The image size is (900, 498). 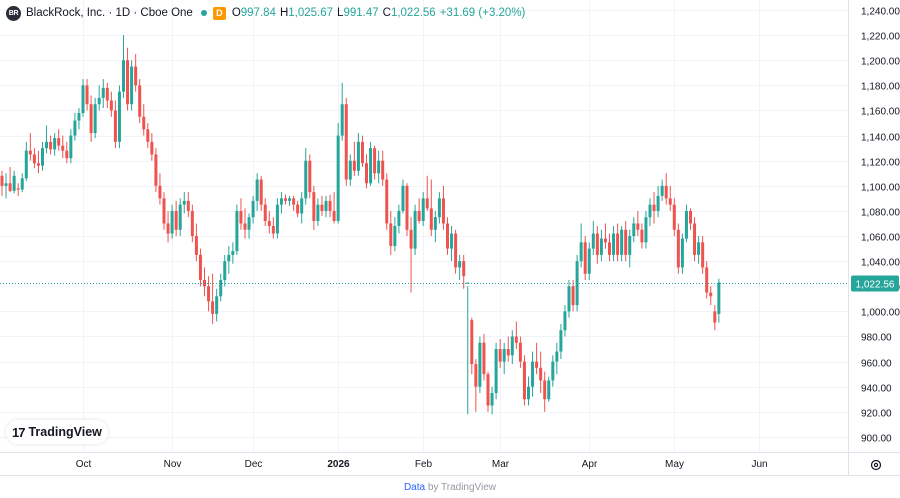 I want to click on footer-data-link: Data, so click(x=414, y=487).